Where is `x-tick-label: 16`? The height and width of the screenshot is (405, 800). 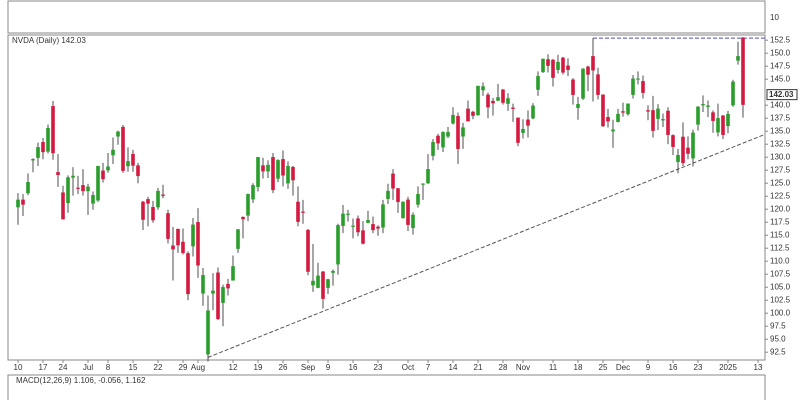
x-tick-label: 16 is located at coordinates (673, 367).